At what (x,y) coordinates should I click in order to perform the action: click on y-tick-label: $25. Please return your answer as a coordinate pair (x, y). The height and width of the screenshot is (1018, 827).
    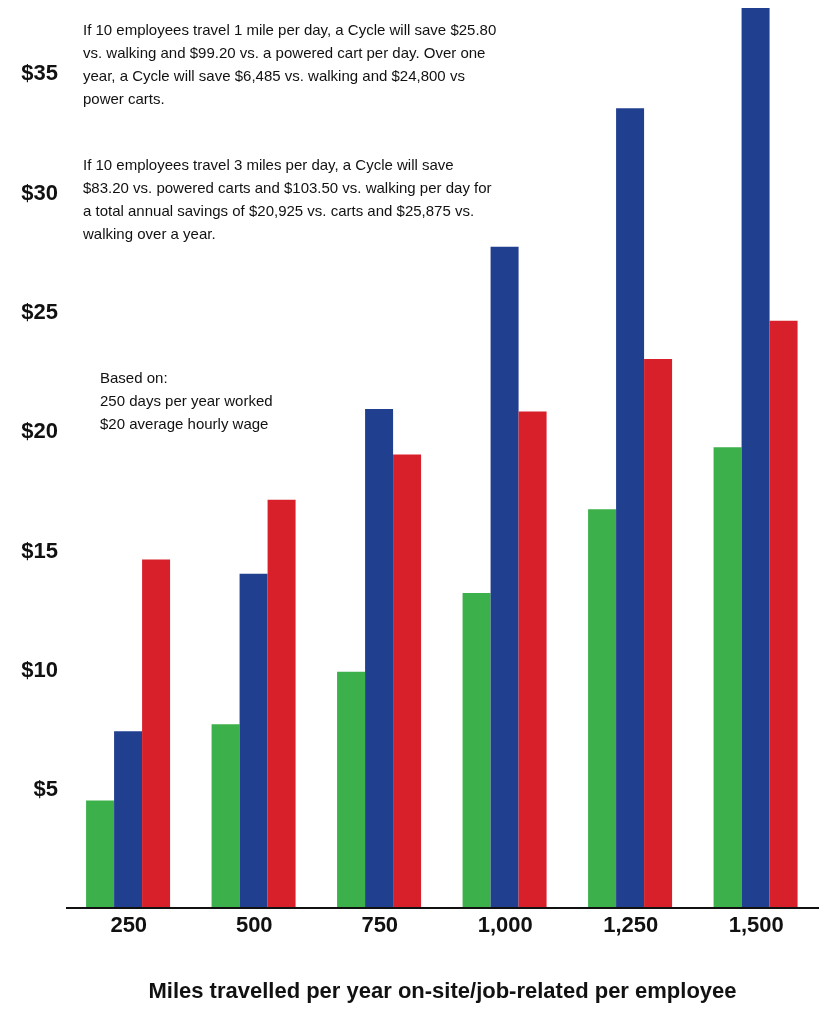
    Looking at the image, I should click on (39, 311).